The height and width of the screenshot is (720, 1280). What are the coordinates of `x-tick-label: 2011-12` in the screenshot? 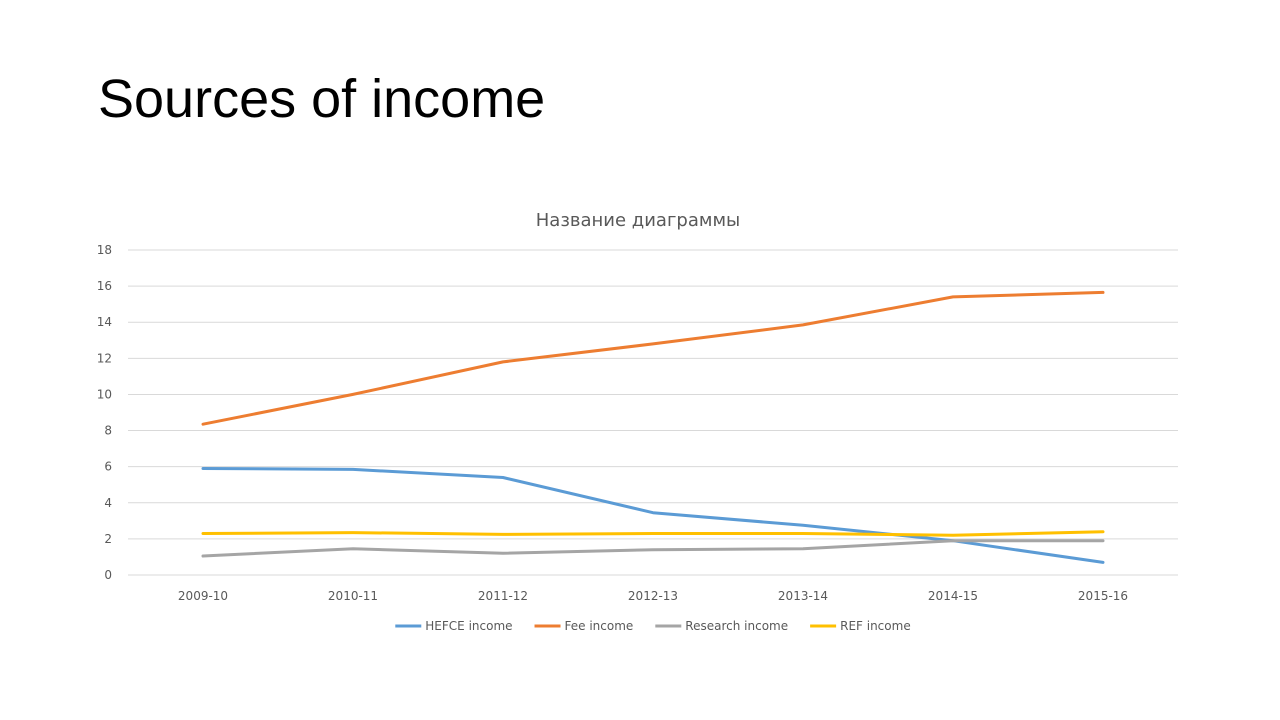 It's located at (503, 596).